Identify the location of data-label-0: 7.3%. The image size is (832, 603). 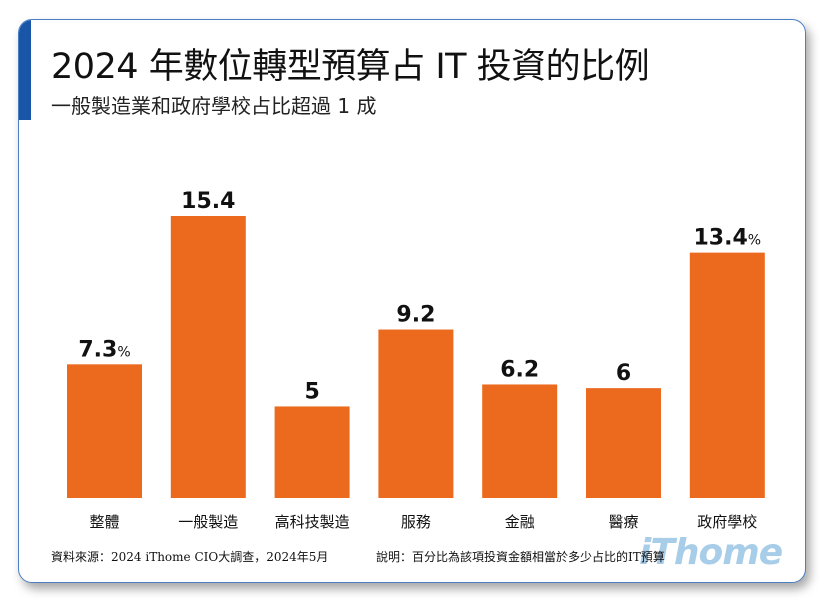
(104, 349).